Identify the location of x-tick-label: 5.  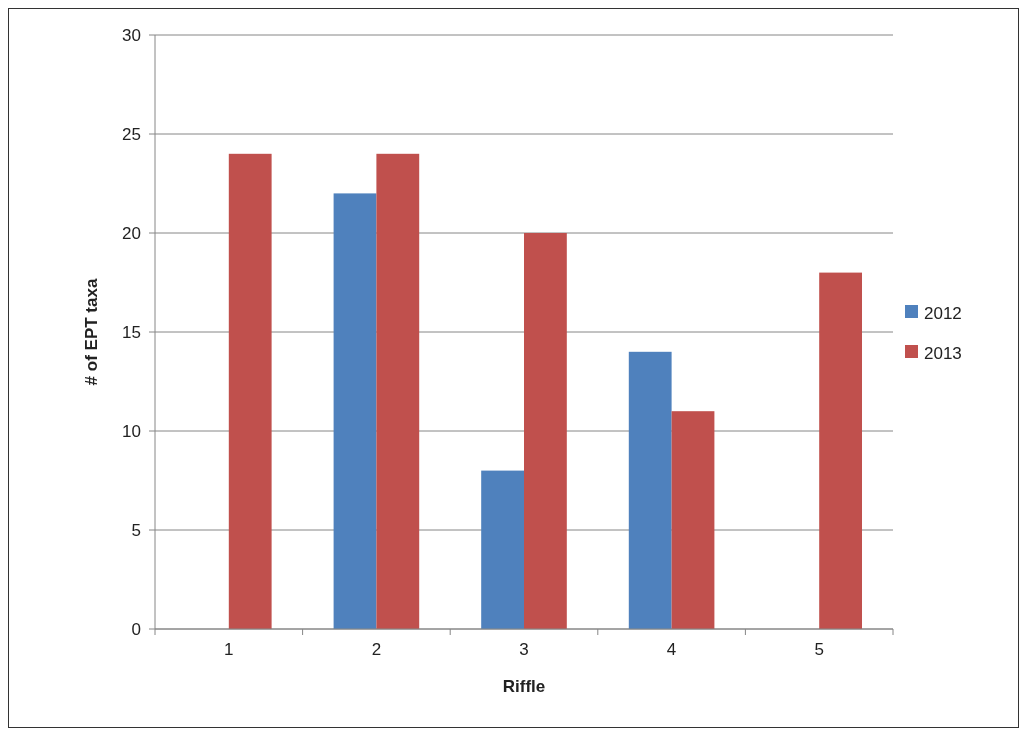
(819, 649).